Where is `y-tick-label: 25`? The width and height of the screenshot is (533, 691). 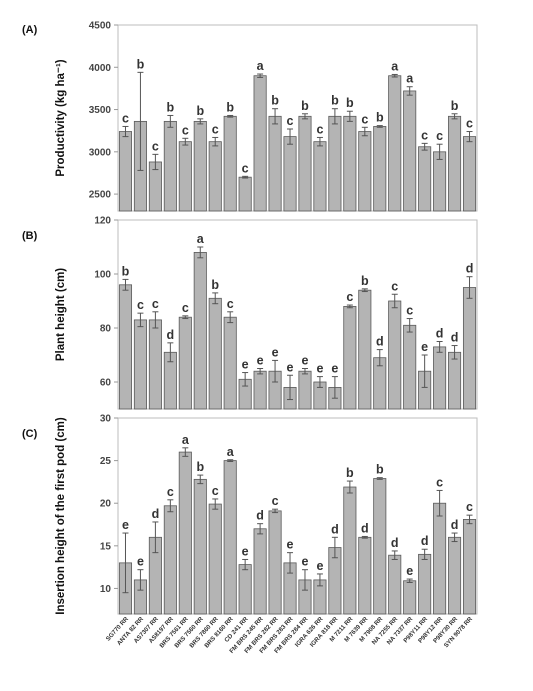 y-tick-label: 25 is located at coordinates (106, 461).